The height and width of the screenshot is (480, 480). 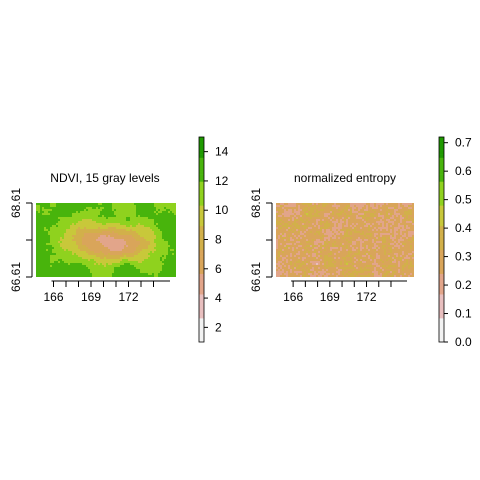 What do you see at coordinates (218, 327) in the screenshot?
I see `legend-tick-label: 2` at bounding box center [218, 327].